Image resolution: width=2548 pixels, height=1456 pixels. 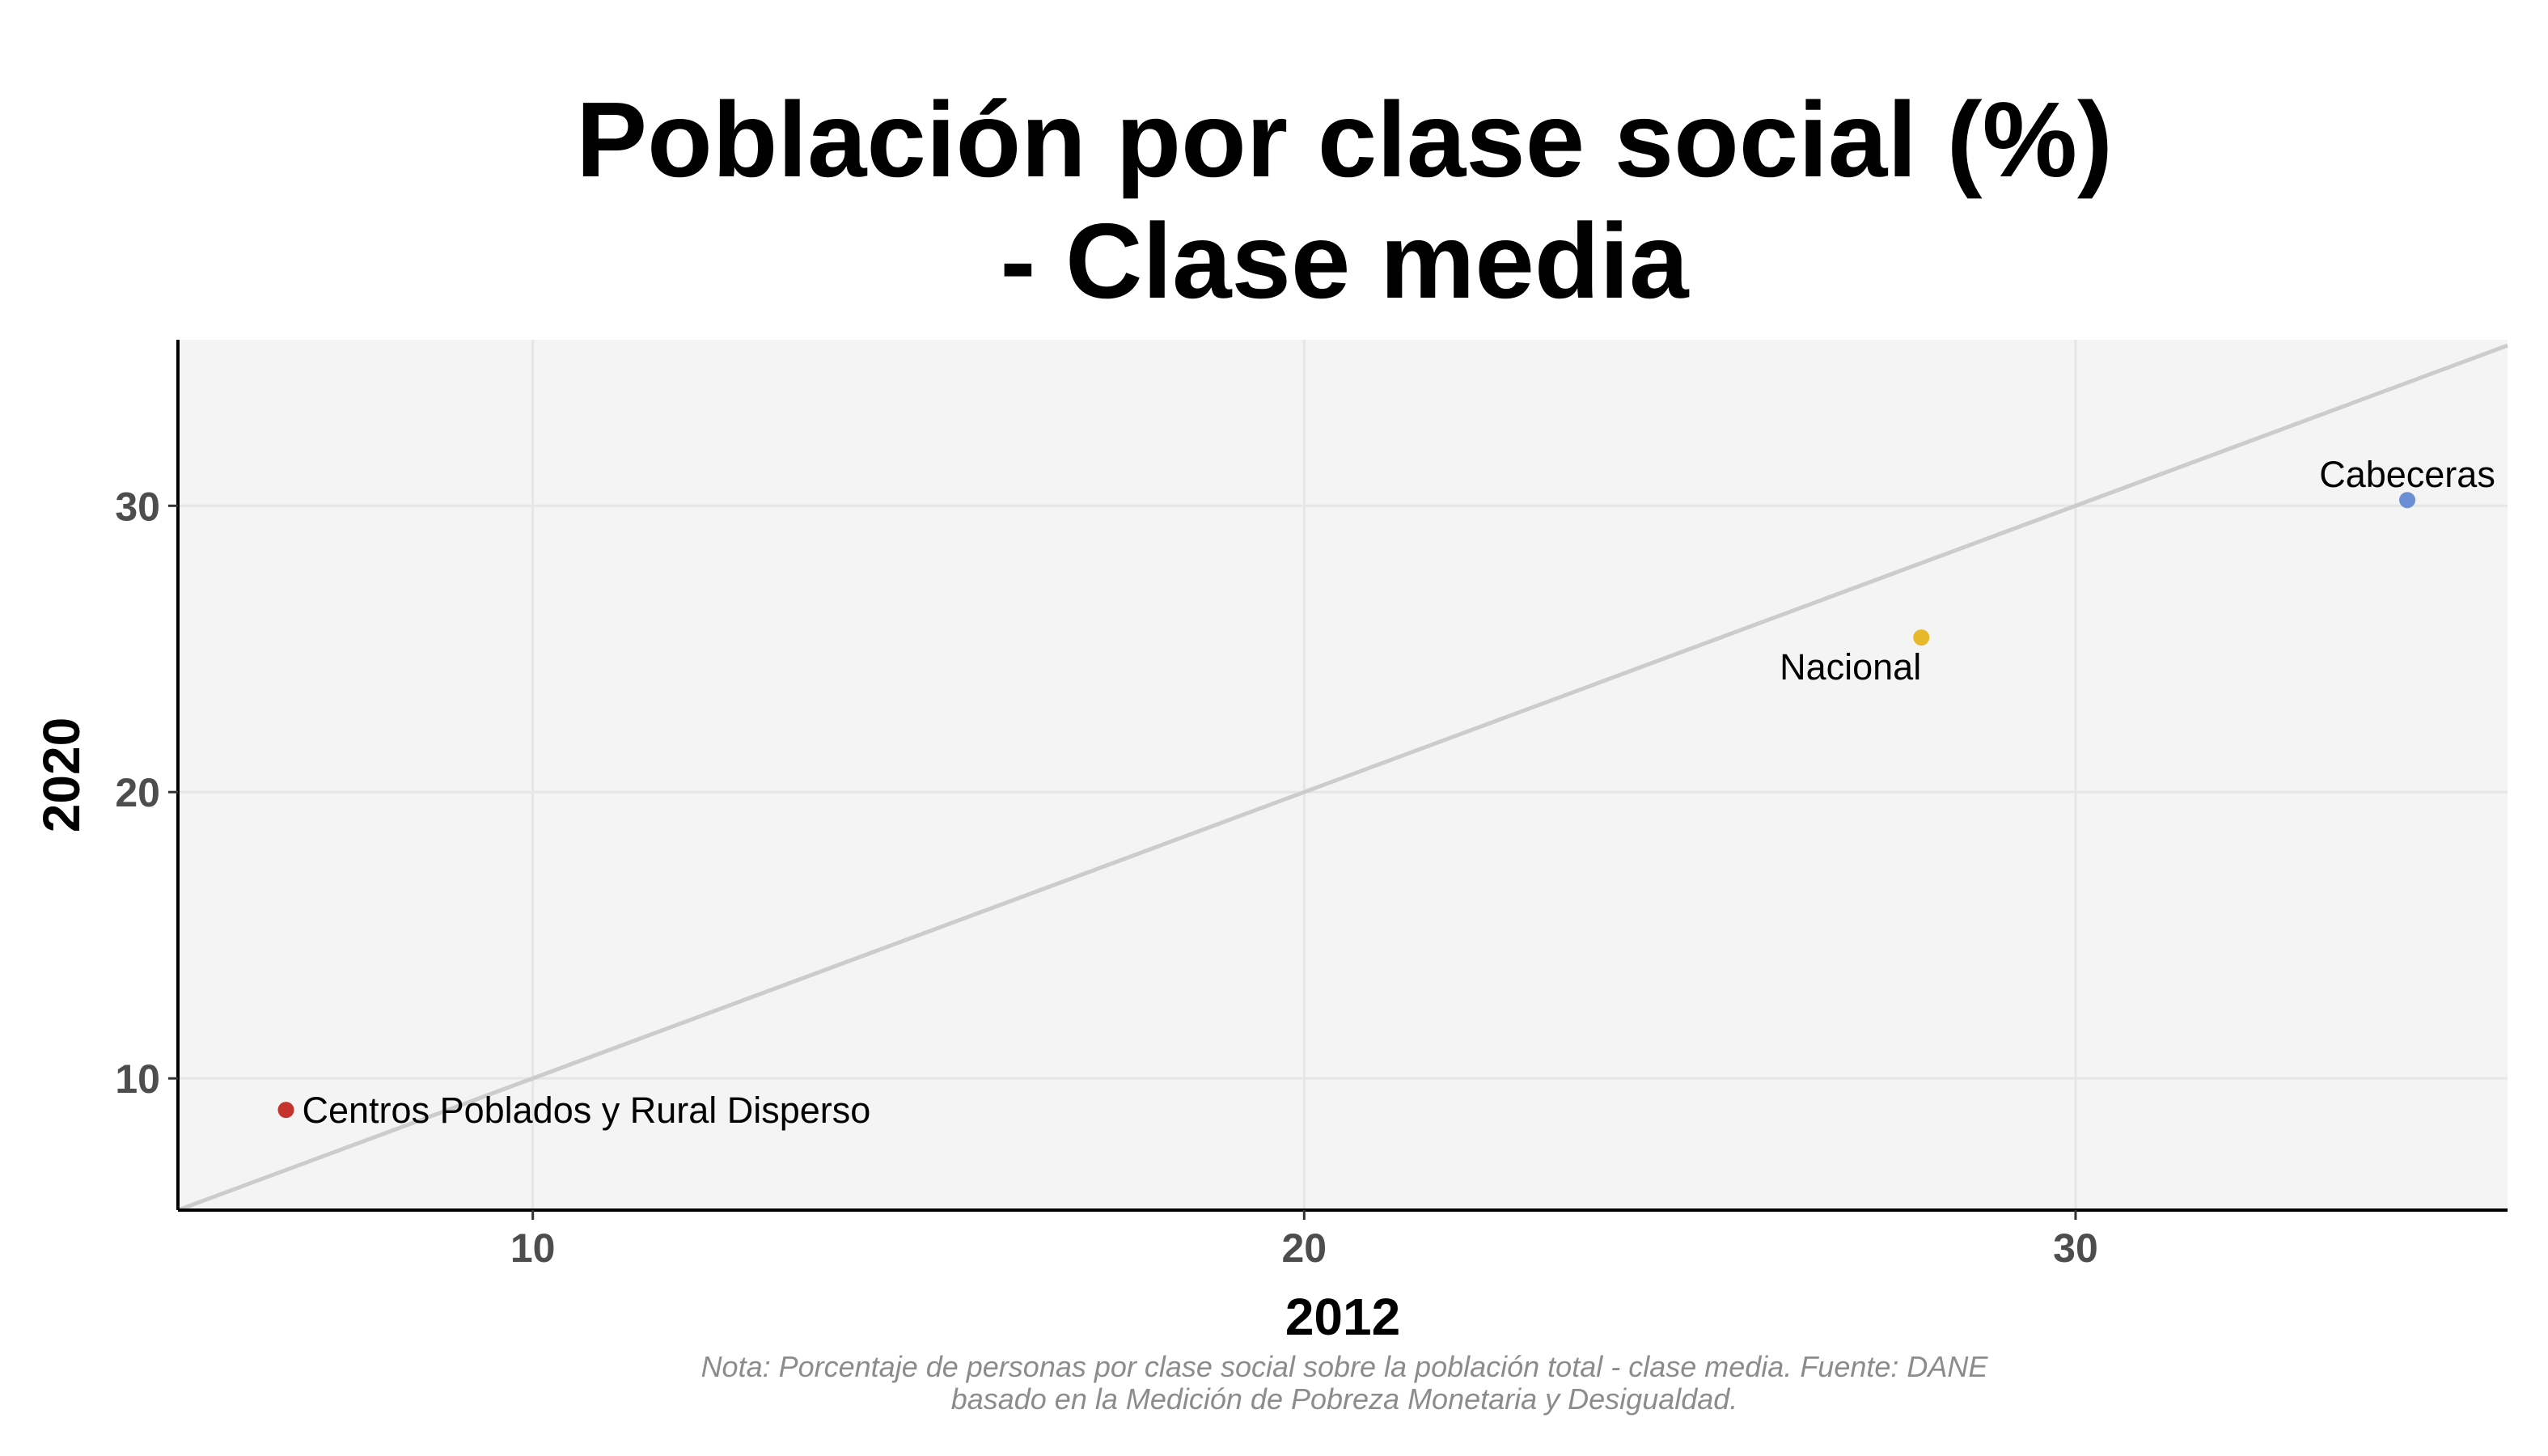 What do you see at coordinates (137, 792) in the screenshot?
I see `y-tick-label-20: 20` at bounding box center [137, 792].